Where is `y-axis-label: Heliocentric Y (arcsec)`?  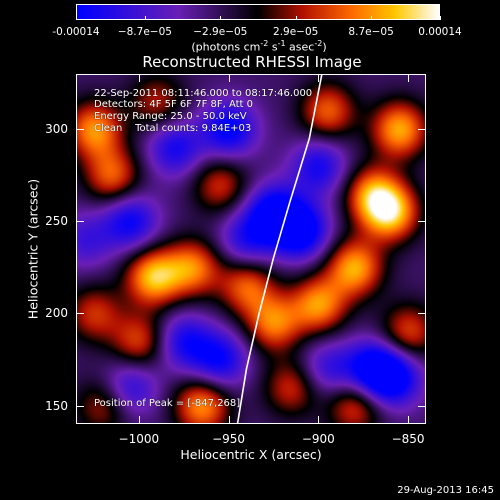
y-axis-label: Heliocentric Y (arcsec) is located at coordinates (33, 249).